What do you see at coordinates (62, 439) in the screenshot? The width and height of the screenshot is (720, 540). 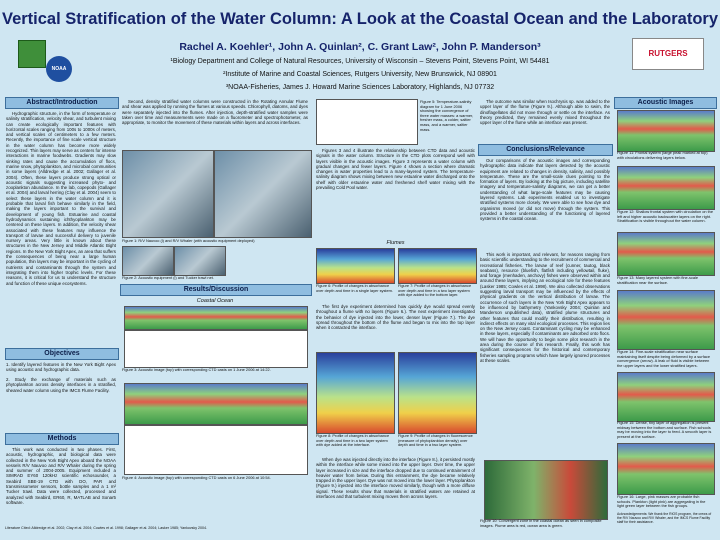 I see `section-heading: Methods` at bounding box center [62, 439].